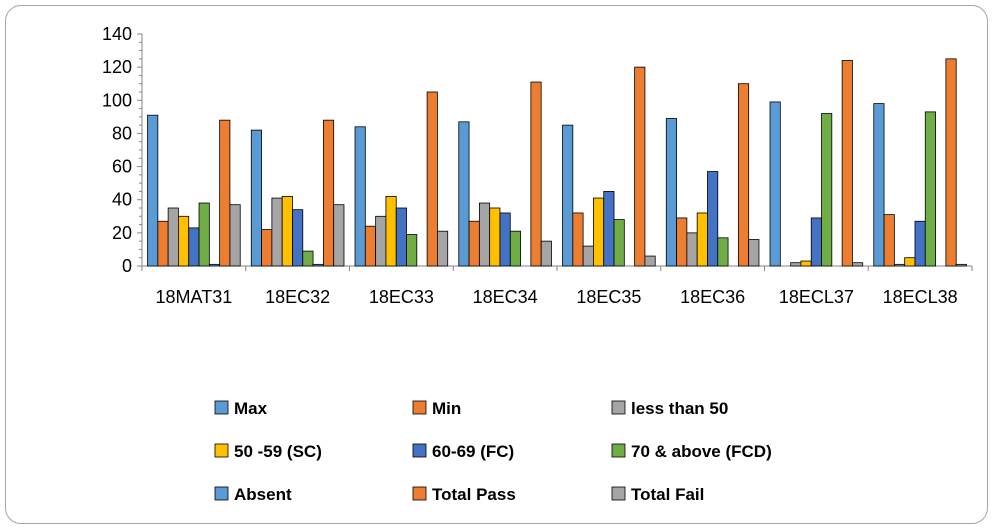 Image resolution: width=995 pixels, height=531 pixels. What do you see at coordinates (701, 451) in the screenshot?
I see `legend-label-70-above-fcd: 70 & above (FCD)` at bounding box center [701, 451].